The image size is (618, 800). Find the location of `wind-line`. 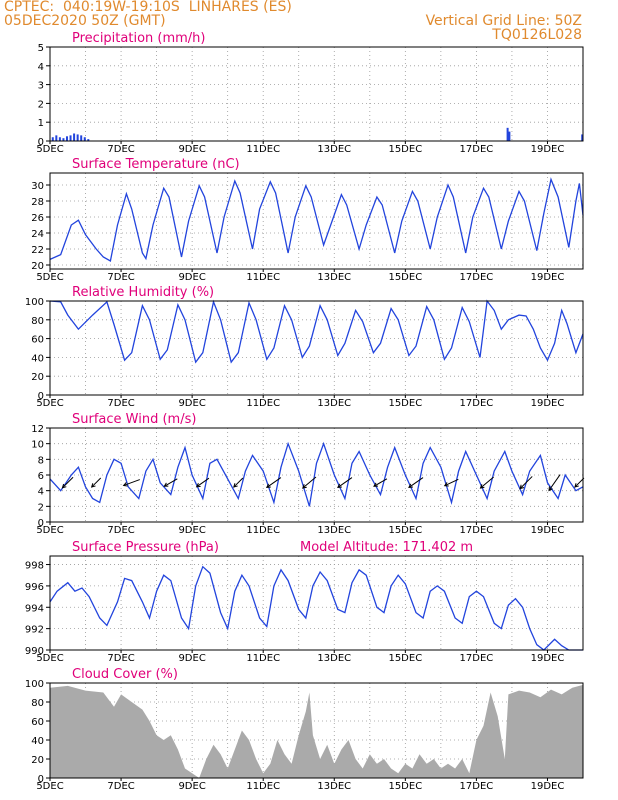

wind-line is located at coordinates (316, 474).